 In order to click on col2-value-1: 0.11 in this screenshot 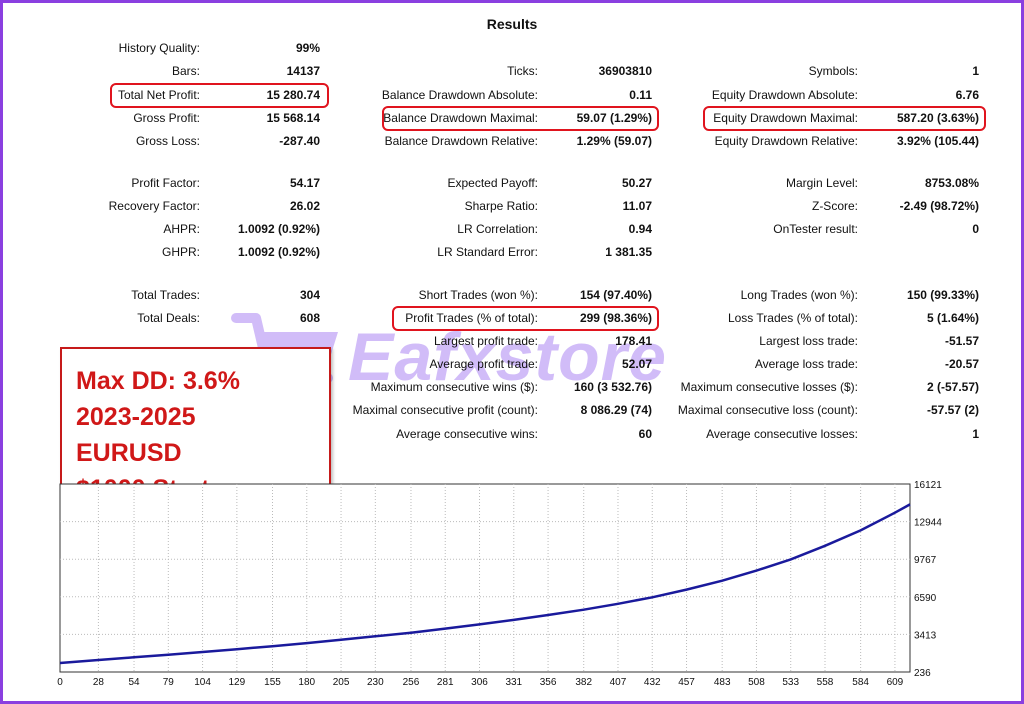, I will do `click(640, 95)`.